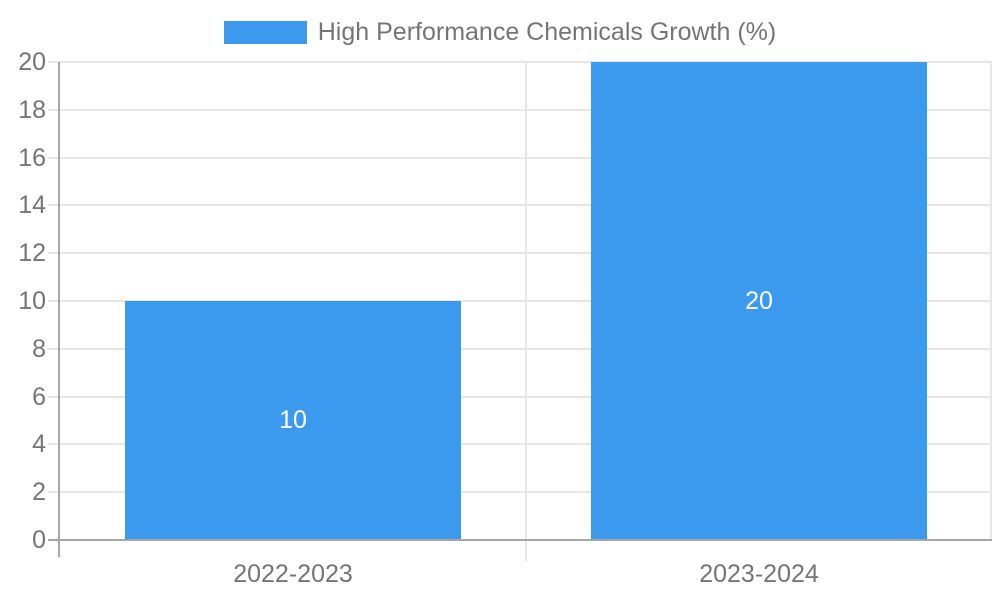  What do you see at coordinates (59, 309) in the screenshot?
I see `y-axis-line` at bounding box center [59, 309].